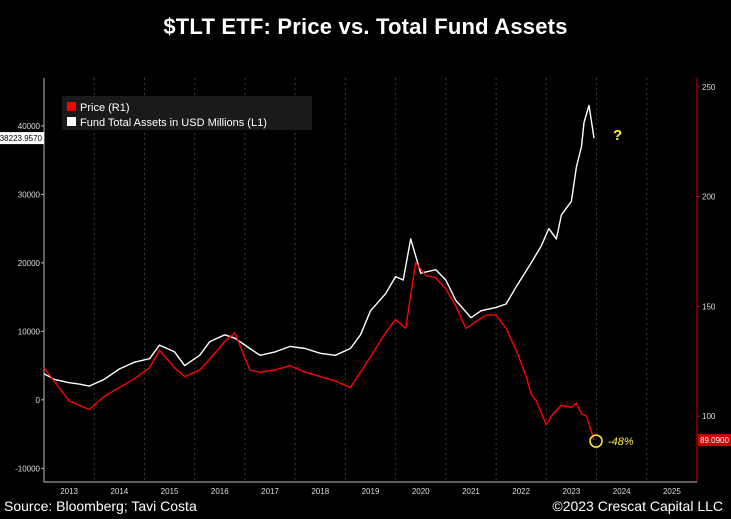  What do you see at coordinates (572, 491) in the screenshot?
I see `x-tick-label: 2023` at bounding box center [572, 491].